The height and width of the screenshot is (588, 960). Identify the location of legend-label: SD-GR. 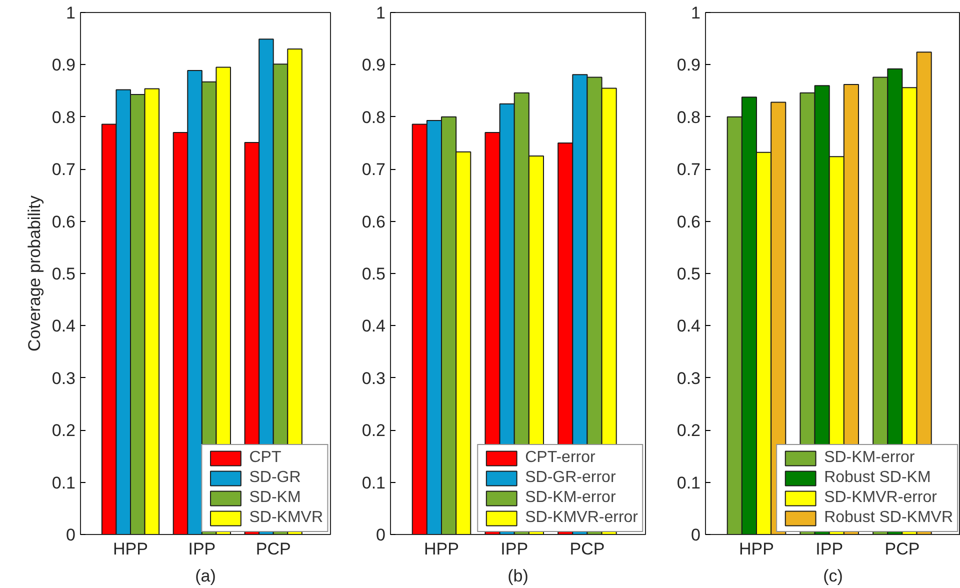
(275, 478).